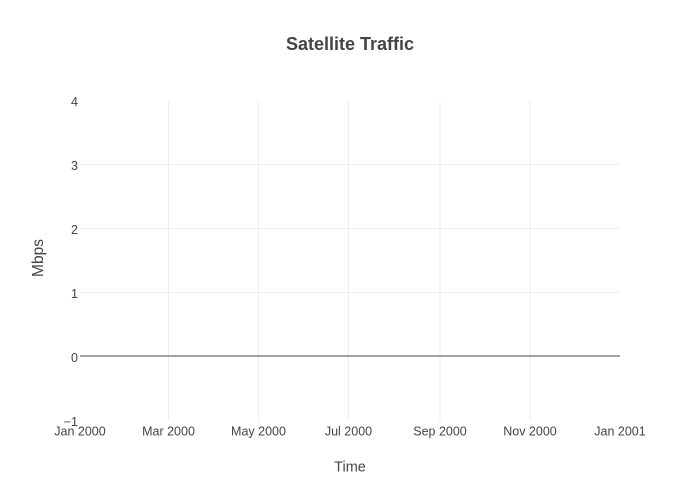 The height and width of the screenshot is (500, 700). I want to click on svg-text: 1, so click(74, 294).